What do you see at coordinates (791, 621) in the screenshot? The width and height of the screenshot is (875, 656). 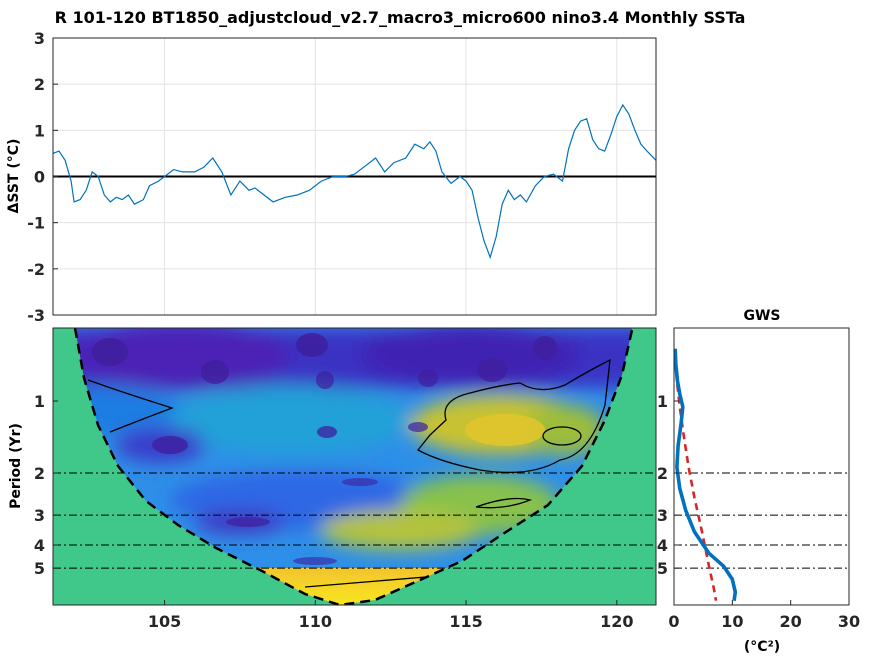 I see `x-tick-label: 20` at bounding box center [791, 621].